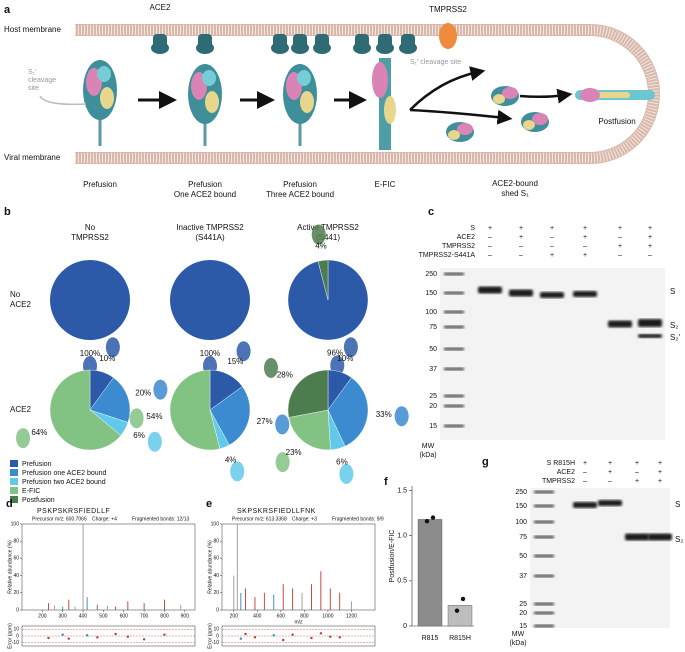 This screenshot has height=652, width=685. What do you see at coordinates (104, 519) in the screenshot?
I see `charge: Charge: +4` at bounding box center [104, 519].